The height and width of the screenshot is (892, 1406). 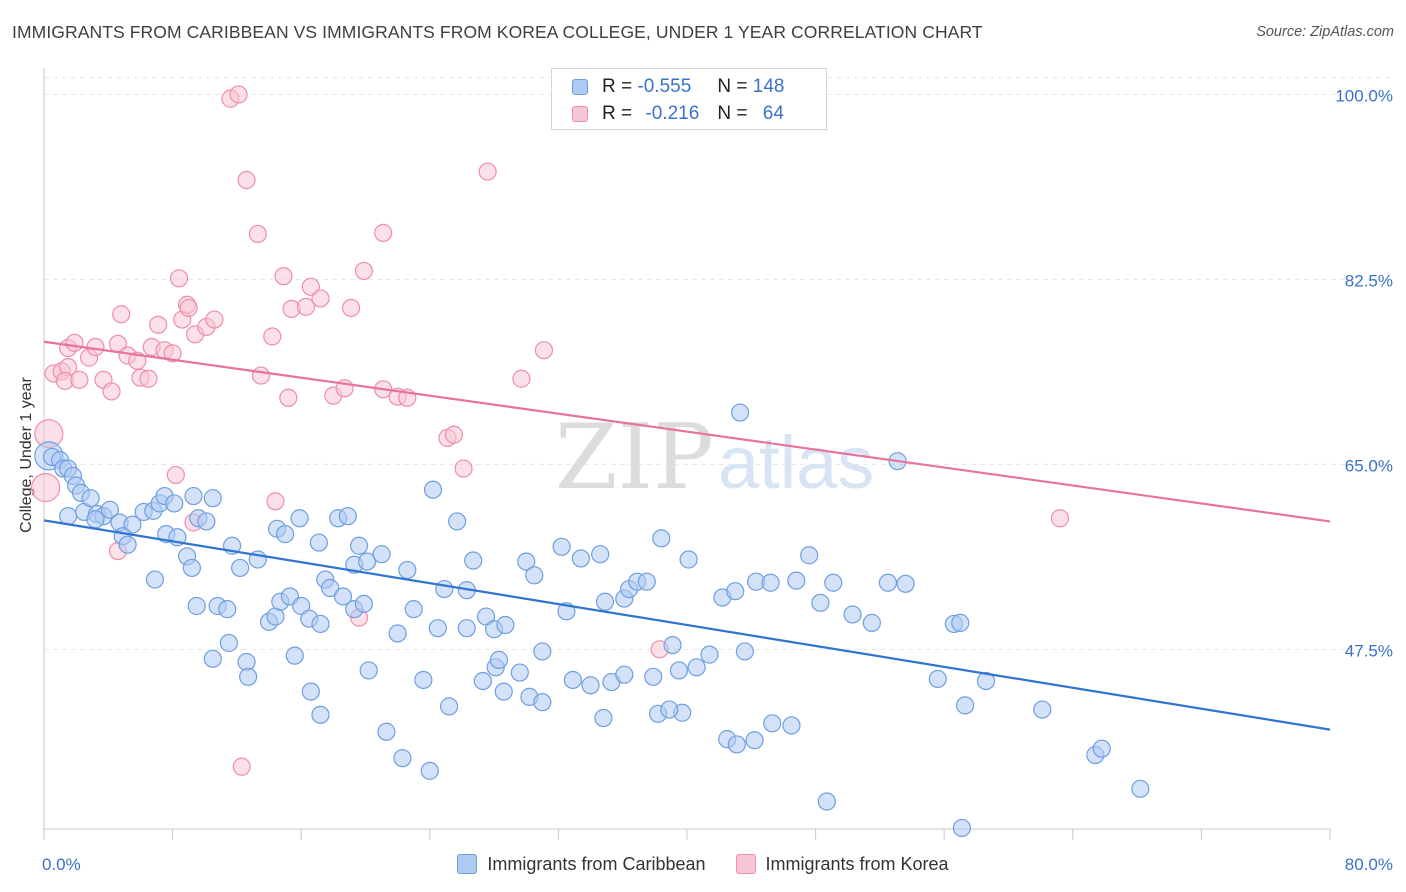 What do you see at coordinates (773, 113) in the screenshot?
I see `korea-n-value: 64` at bounding box center [773, 113].